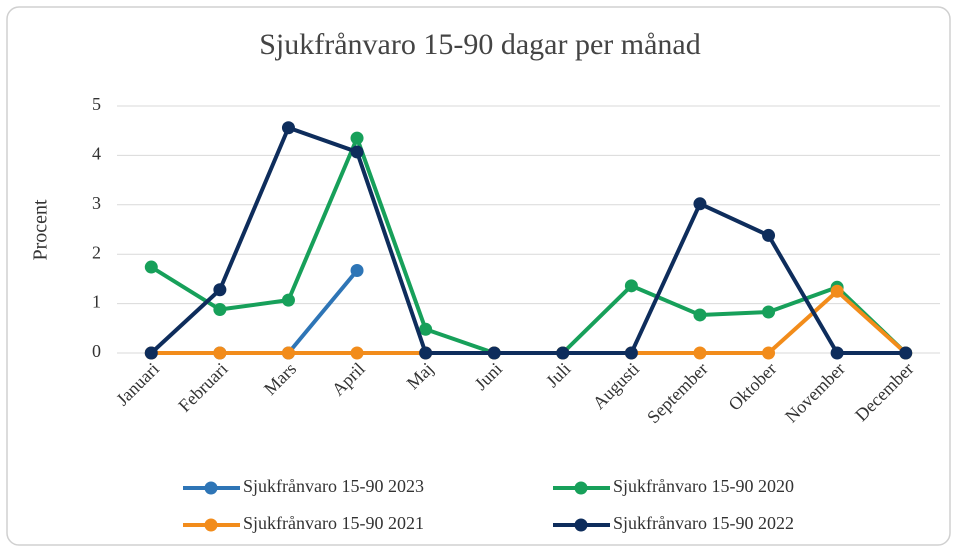 This screenshot has width=957, height=552. I want to click on legend-label: Sjukfrånvaro 15-90 2023, so click(333, 486).